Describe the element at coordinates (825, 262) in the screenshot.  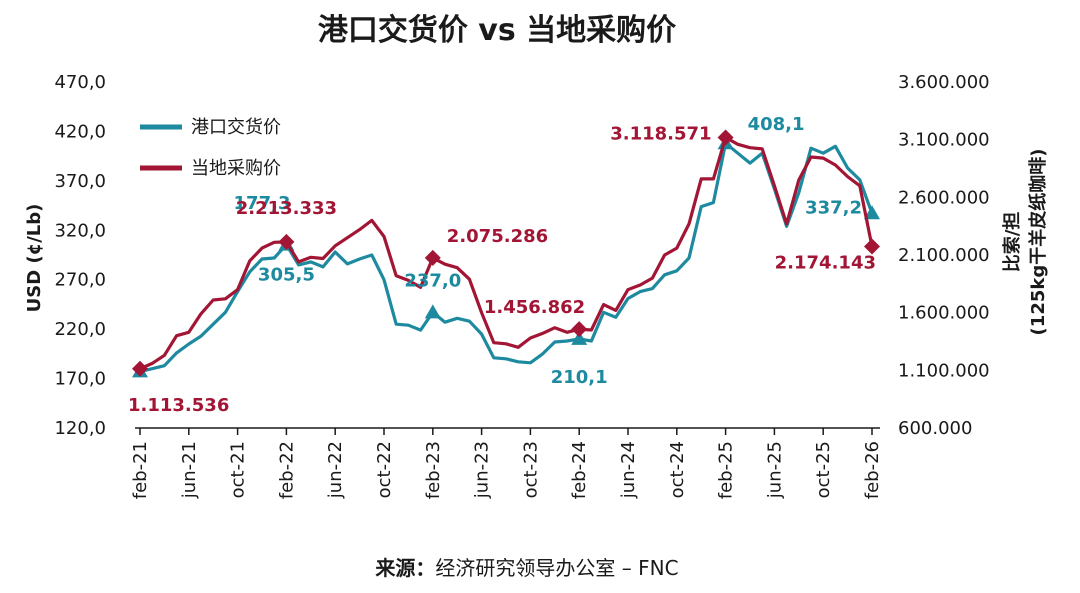
I see `data-label-local: 2.174.143` at that location.